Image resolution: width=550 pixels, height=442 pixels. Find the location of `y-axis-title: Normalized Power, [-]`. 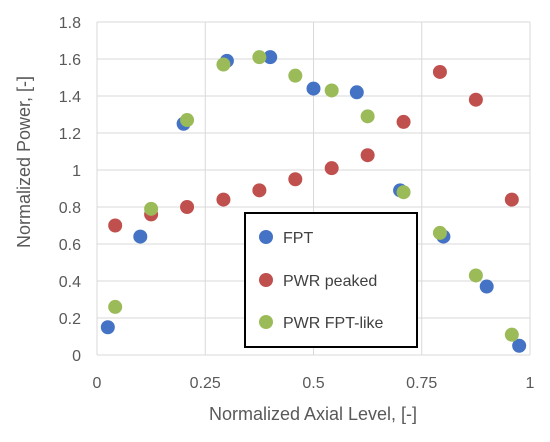

y-axis-title: Normalized Power, [-] is located at coordinates (24, 162).